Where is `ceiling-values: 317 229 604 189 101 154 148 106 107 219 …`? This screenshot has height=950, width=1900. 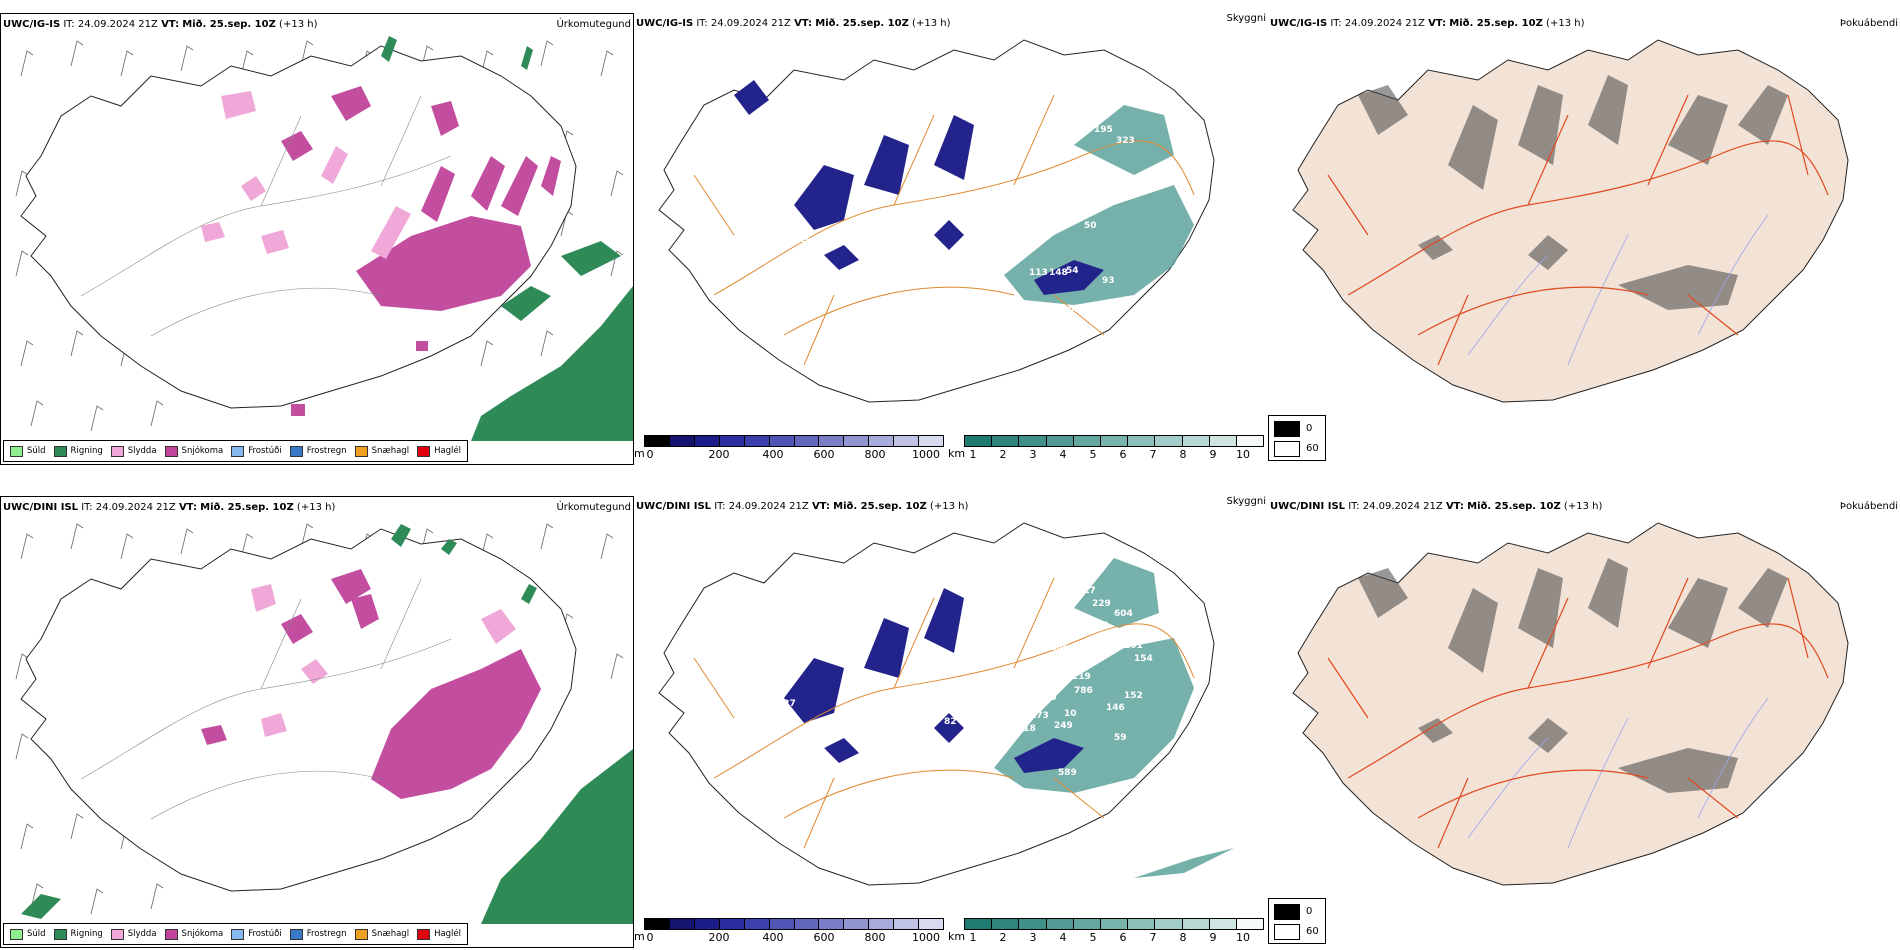 ceiling-values: 317 229 604 189 101 154 148 106 107 219 … is located at coordinates (954, 682).